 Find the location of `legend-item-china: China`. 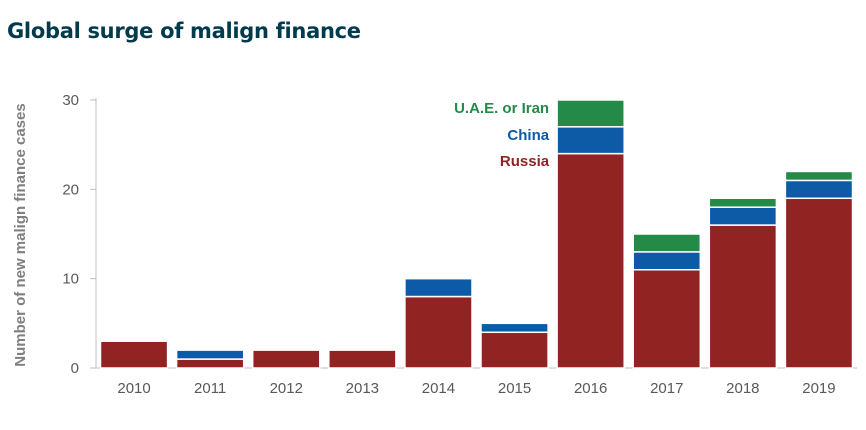

legend-item-china: China is located at coordinates (528, 135).